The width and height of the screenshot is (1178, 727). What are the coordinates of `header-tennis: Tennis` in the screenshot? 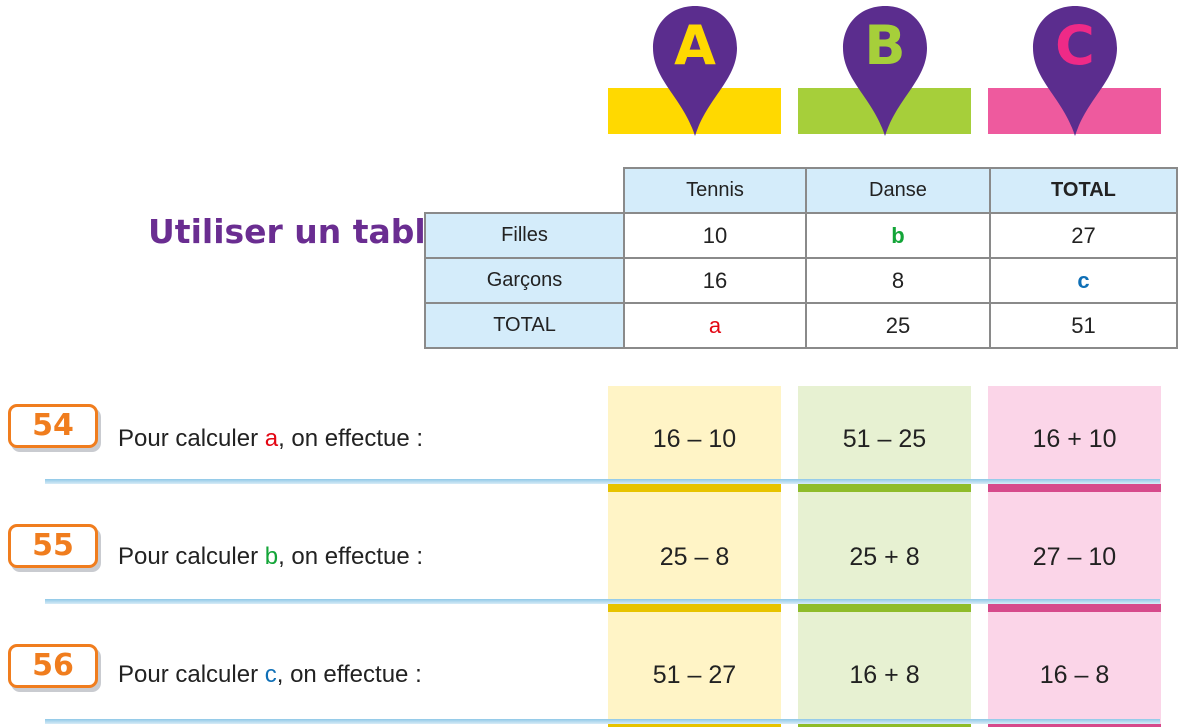 It's located at (715, 190).